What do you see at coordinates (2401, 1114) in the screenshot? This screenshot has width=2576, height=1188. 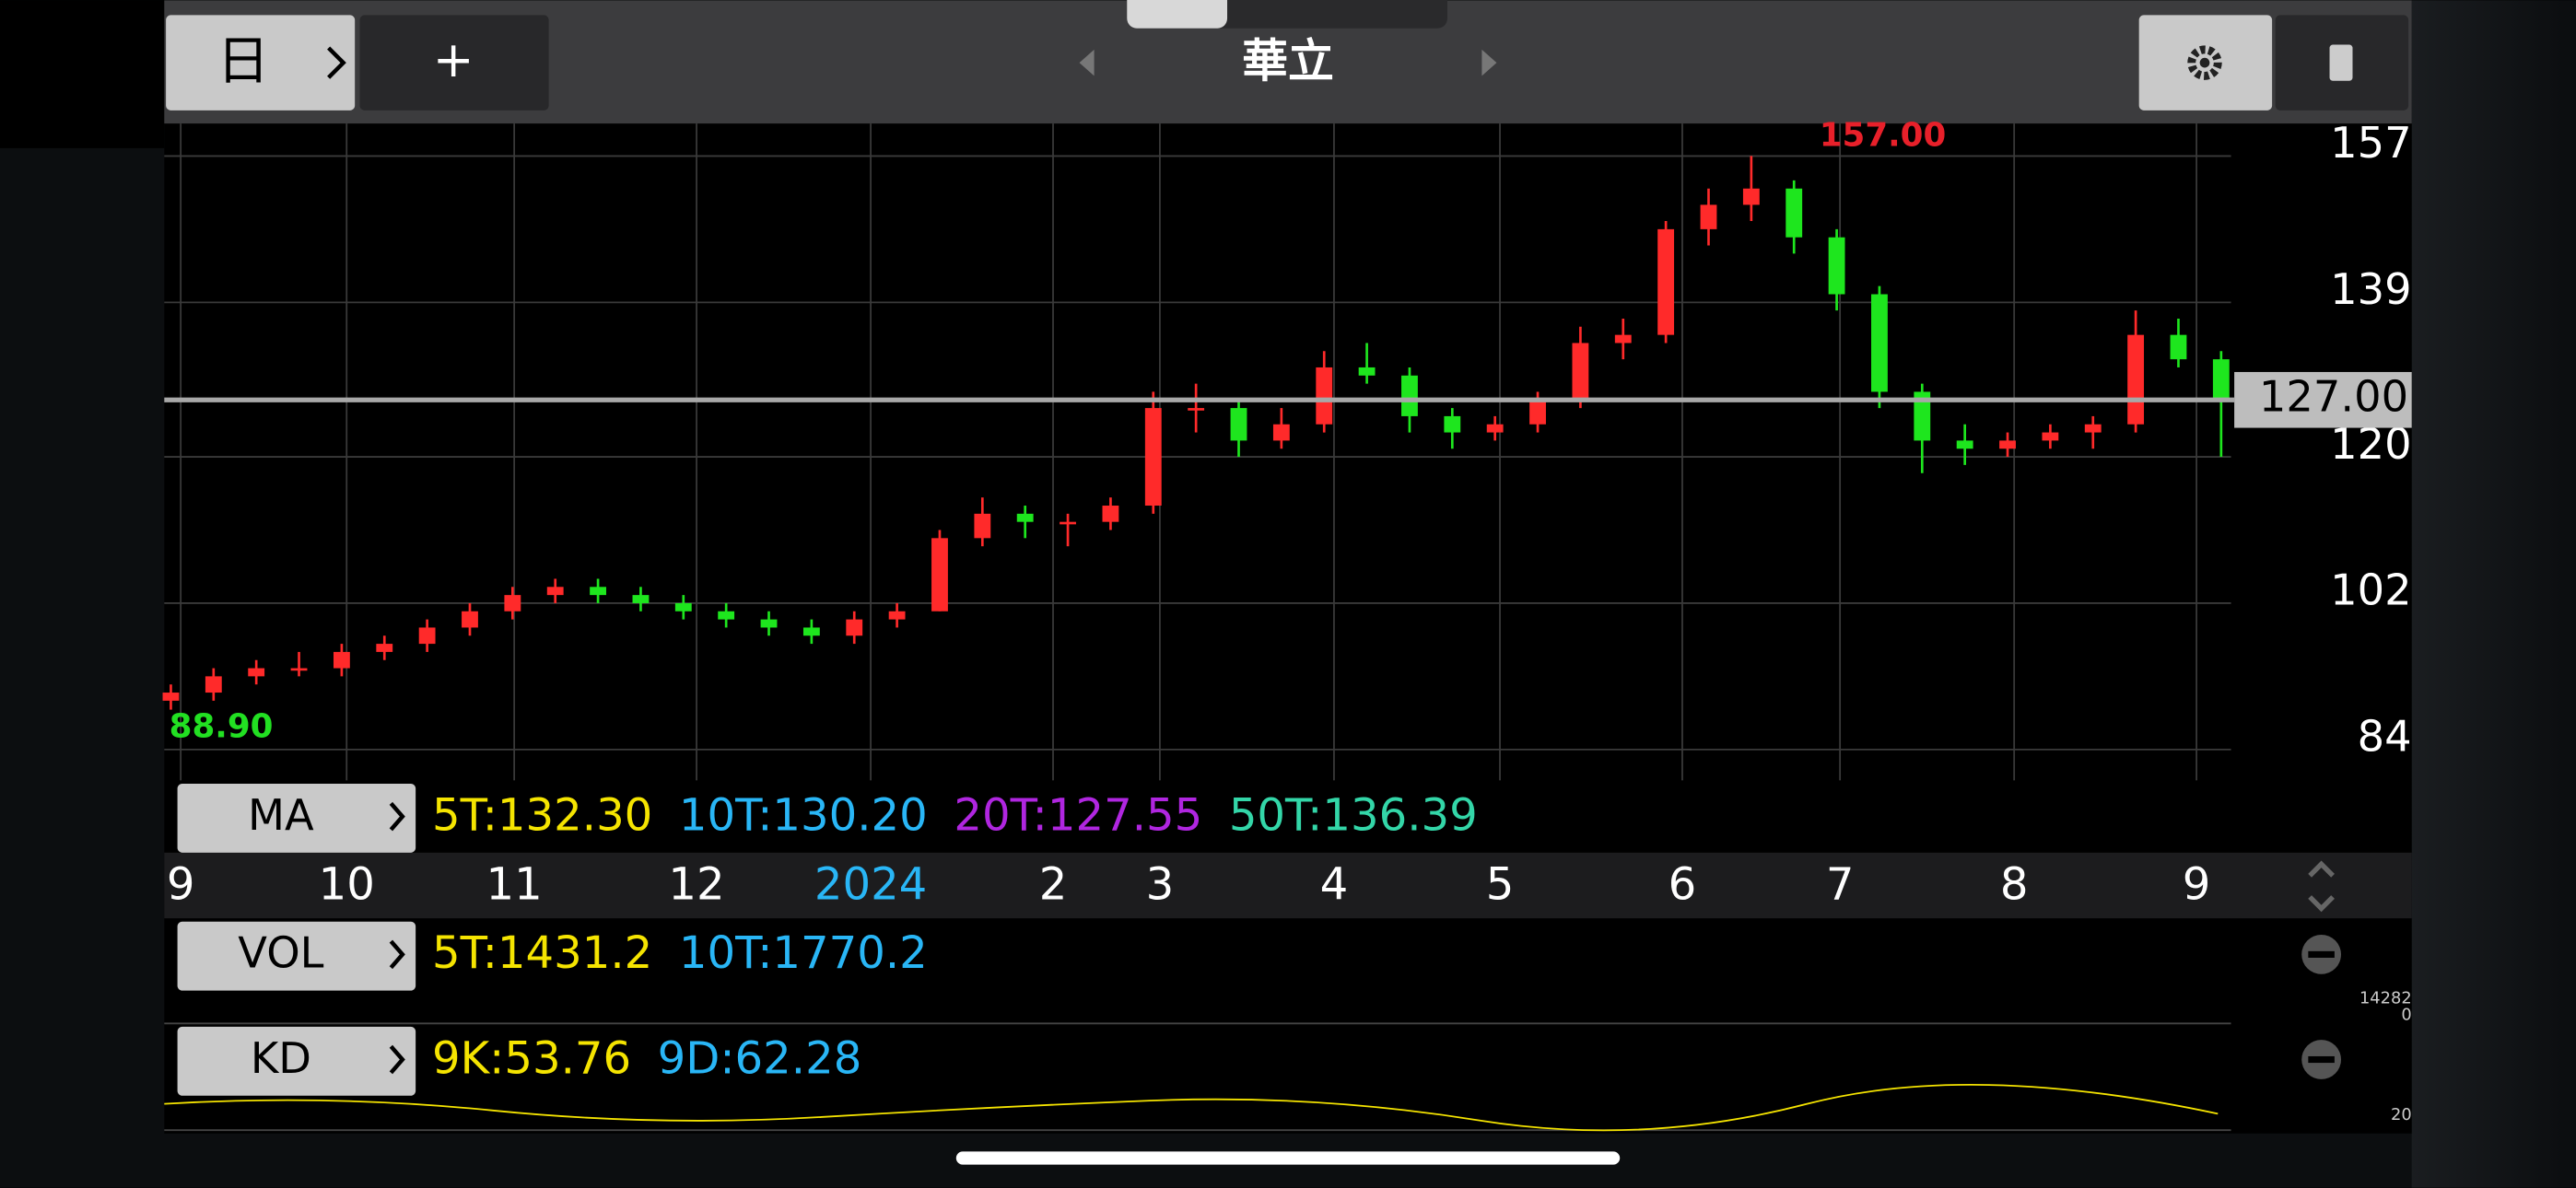 I see `kd-scale: 20` at bounding box center [2401, 1114].